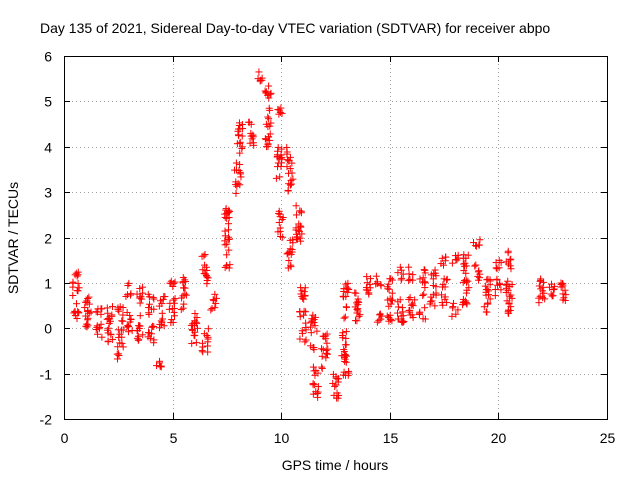 The height and width of the screenshot is (480, 640). Describe the element at coordinates (46, 375) in the screenshot. I see `y-tick-label: -1` at that location.